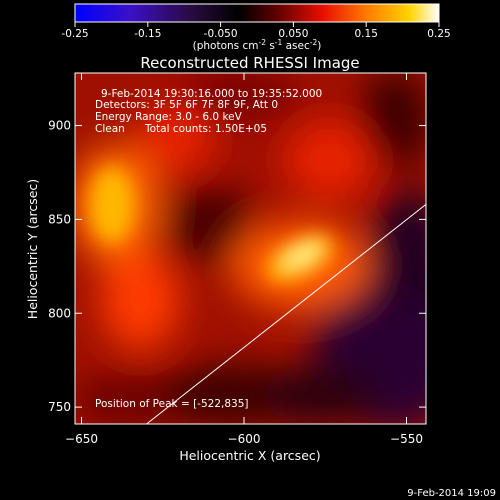 The width and height of the screenshot is (500, 500). Describe the element at coordinates (32, 249) in the screenshot. I see `y-axis-label: Heliocentric Y (arcsec)` at that location.